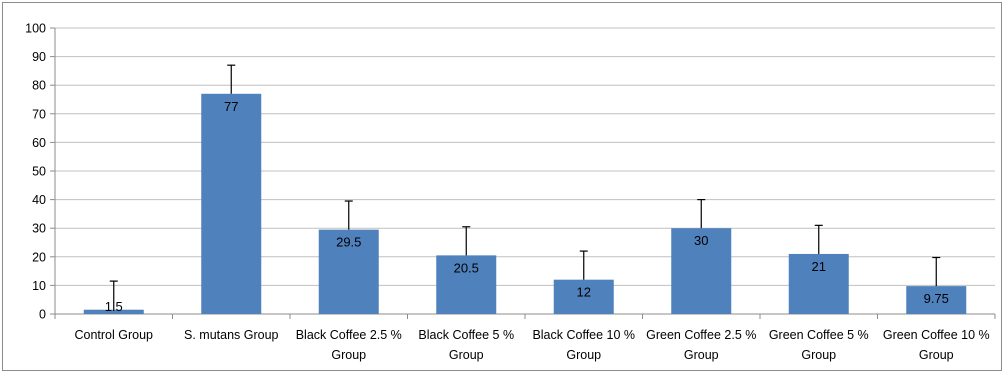  What do you see at coordinates (113, 335) in the screenshot?
I see `x-category-label: Control Group` at bounding box center [113, 335].